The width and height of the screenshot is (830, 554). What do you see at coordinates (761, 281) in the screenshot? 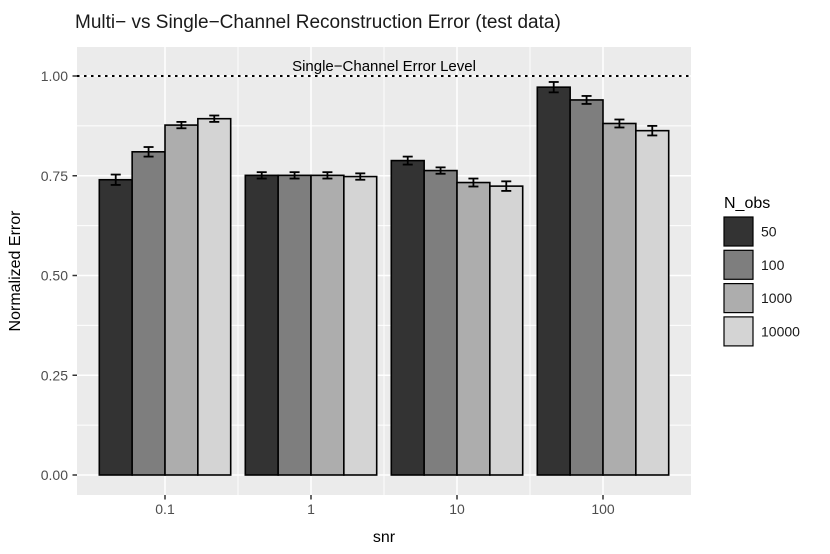
I see `legend-keys: 50 100 1000 10000` at bounding box center [761, 281].